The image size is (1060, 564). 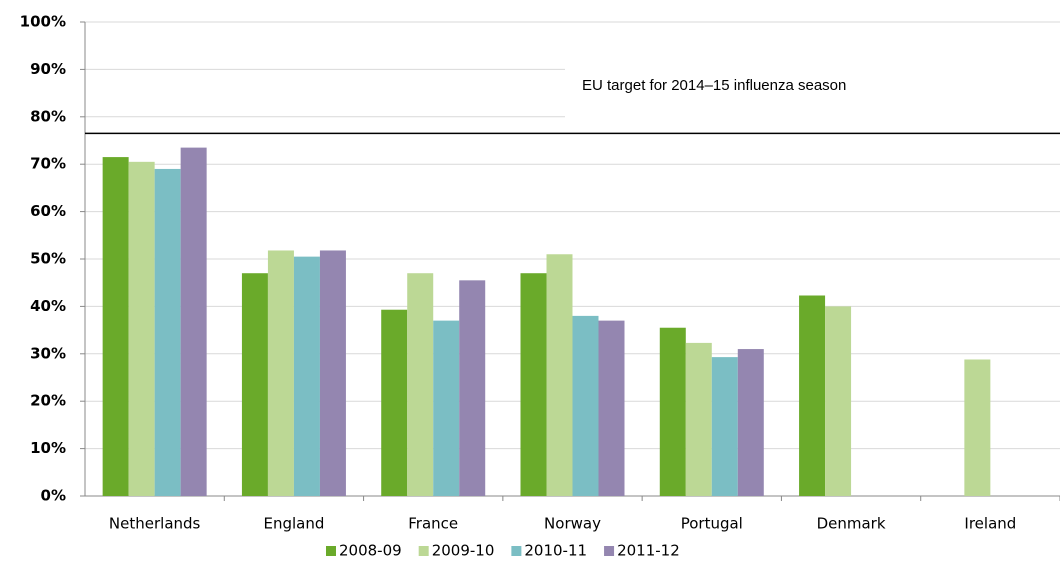 I want to click on x-tick-label: Portugal, so click(x=712, y=524).